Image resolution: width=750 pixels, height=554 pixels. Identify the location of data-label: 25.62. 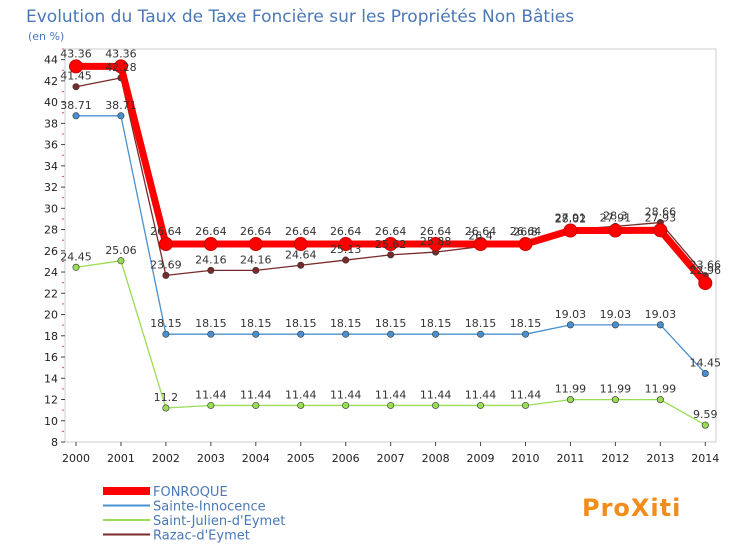
(391, 244).